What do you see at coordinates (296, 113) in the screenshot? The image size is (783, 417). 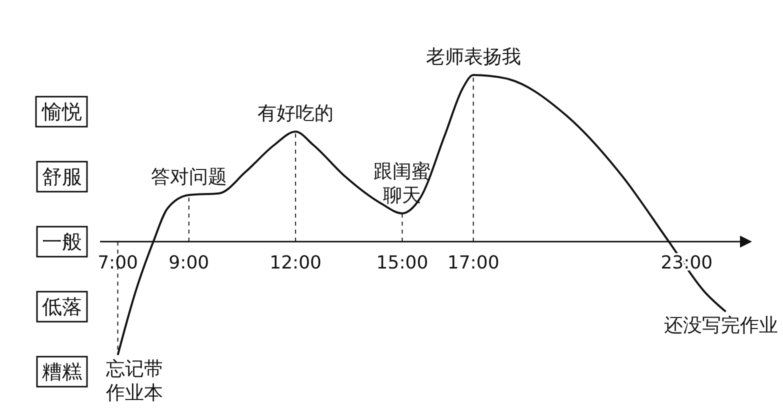 I see `annotation: 有好吃的` at bounding box center [296, 113].